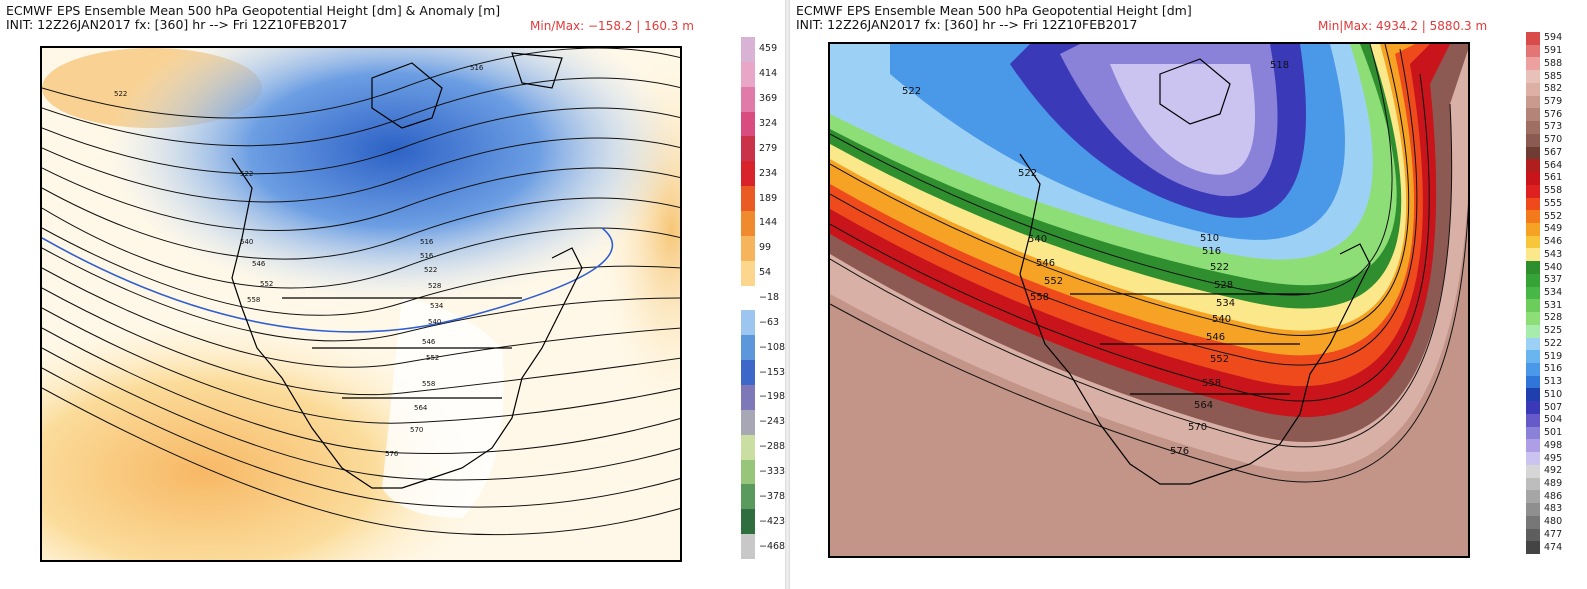 The image size is (1587, 589). I want to click on panel-divider, so click(787, 294).